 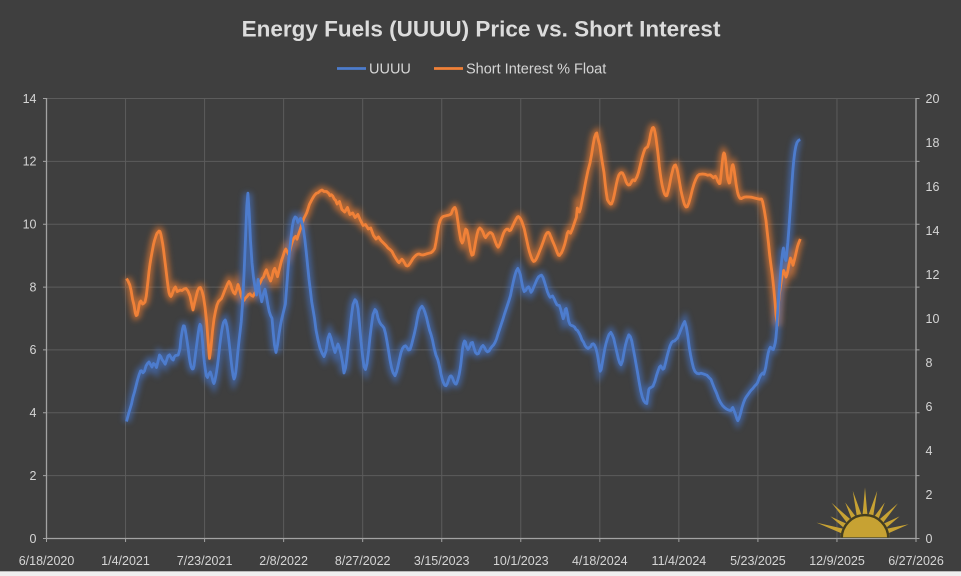 What do you see at coordinates (933, 99) in the screenshot?
I see `svg-text: 20` at bounding box center [933, 99].